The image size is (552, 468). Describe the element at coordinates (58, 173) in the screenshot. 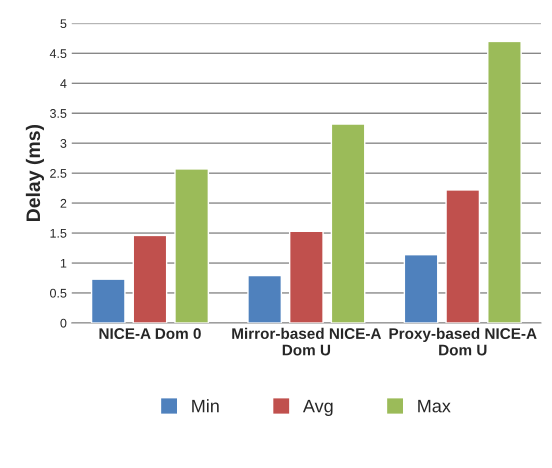

I see `y-tick-label: 2.5` at that location.